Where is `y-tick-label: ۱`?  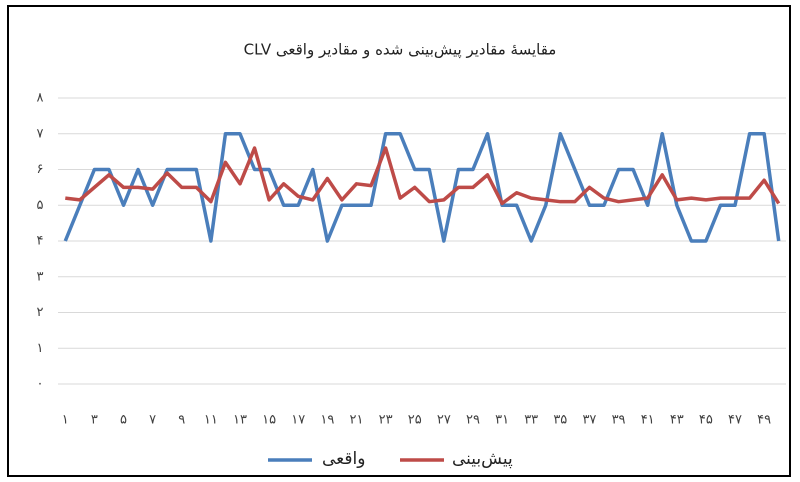
y-tick-label: ۱ is located at coordinates (40, 348).